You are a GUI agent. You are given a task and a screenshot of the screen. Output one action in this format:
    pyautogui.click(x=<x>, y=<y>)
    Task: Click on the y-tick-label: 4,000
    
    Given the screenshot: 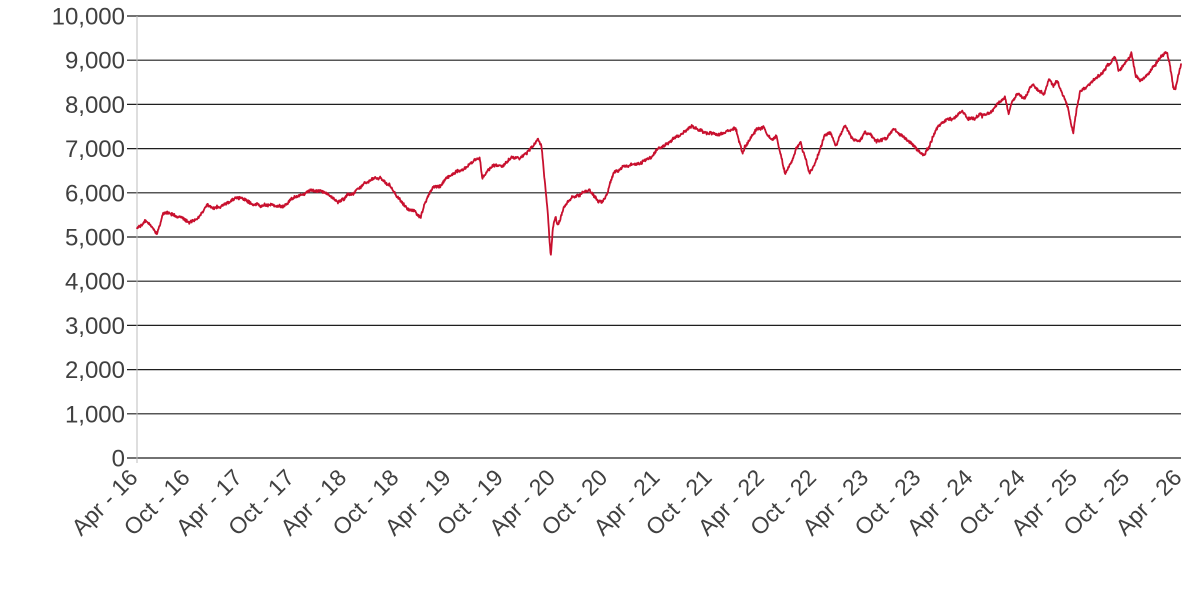 What is the action you would take?
    pyautogui.click(x=95, y=282)
    